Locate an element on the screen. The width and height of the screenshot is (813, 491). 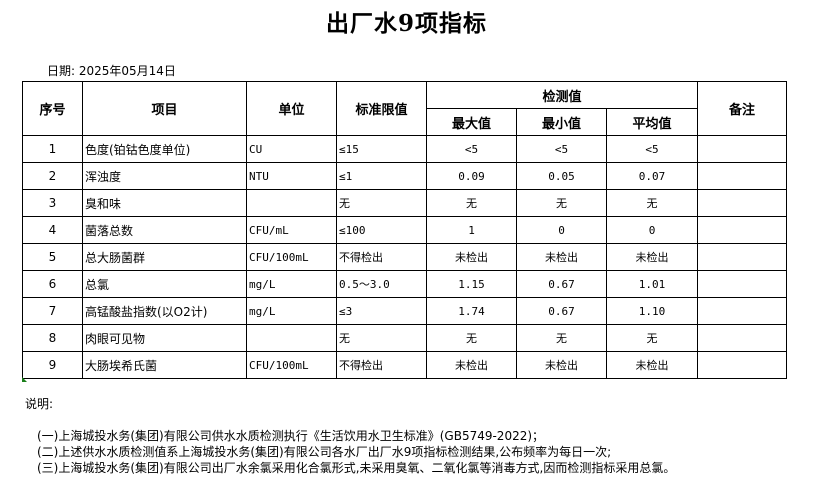
cell-min: 0 is located at coordinates (561, 230).